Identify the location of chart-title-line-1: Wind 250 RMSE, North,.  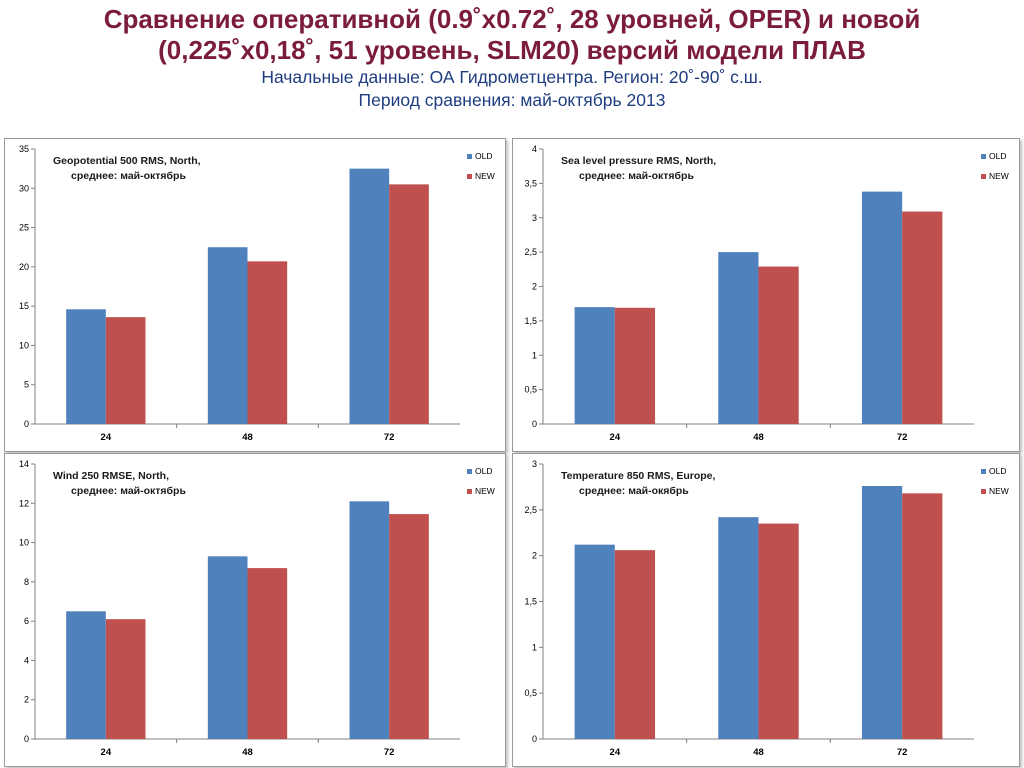
(111, 476).